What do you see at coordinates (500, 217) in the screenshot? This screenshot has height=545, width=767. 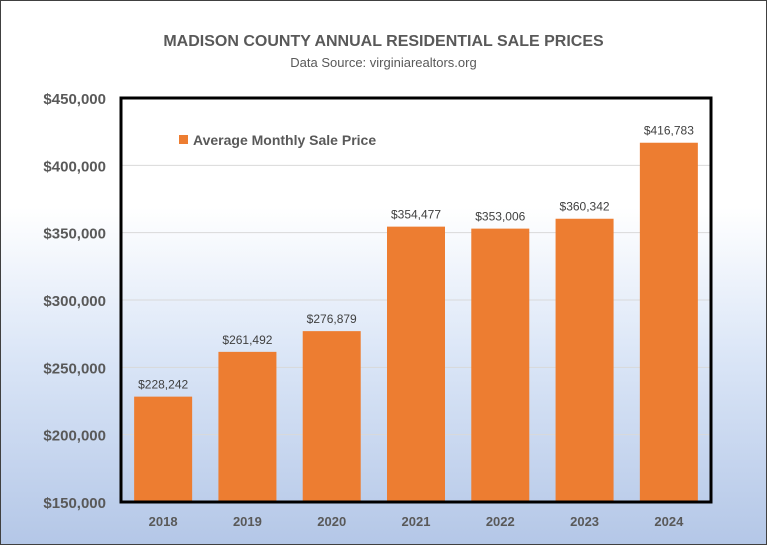 I see `data-label: $353,006` at bounding box center [500, 217].